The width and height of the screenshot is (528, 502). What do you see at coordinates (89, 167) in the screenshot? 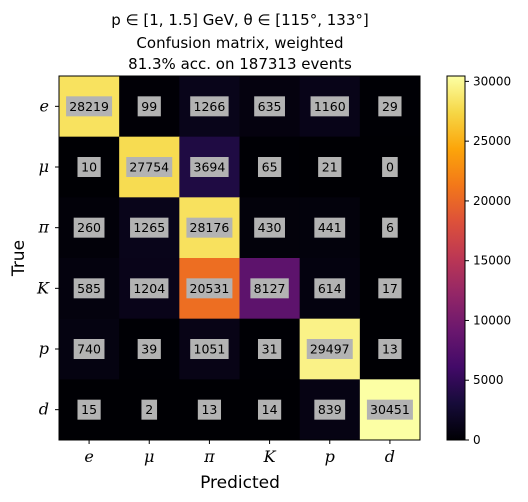
I see `cell-value-label: 10` at bounding box center [89, 167].